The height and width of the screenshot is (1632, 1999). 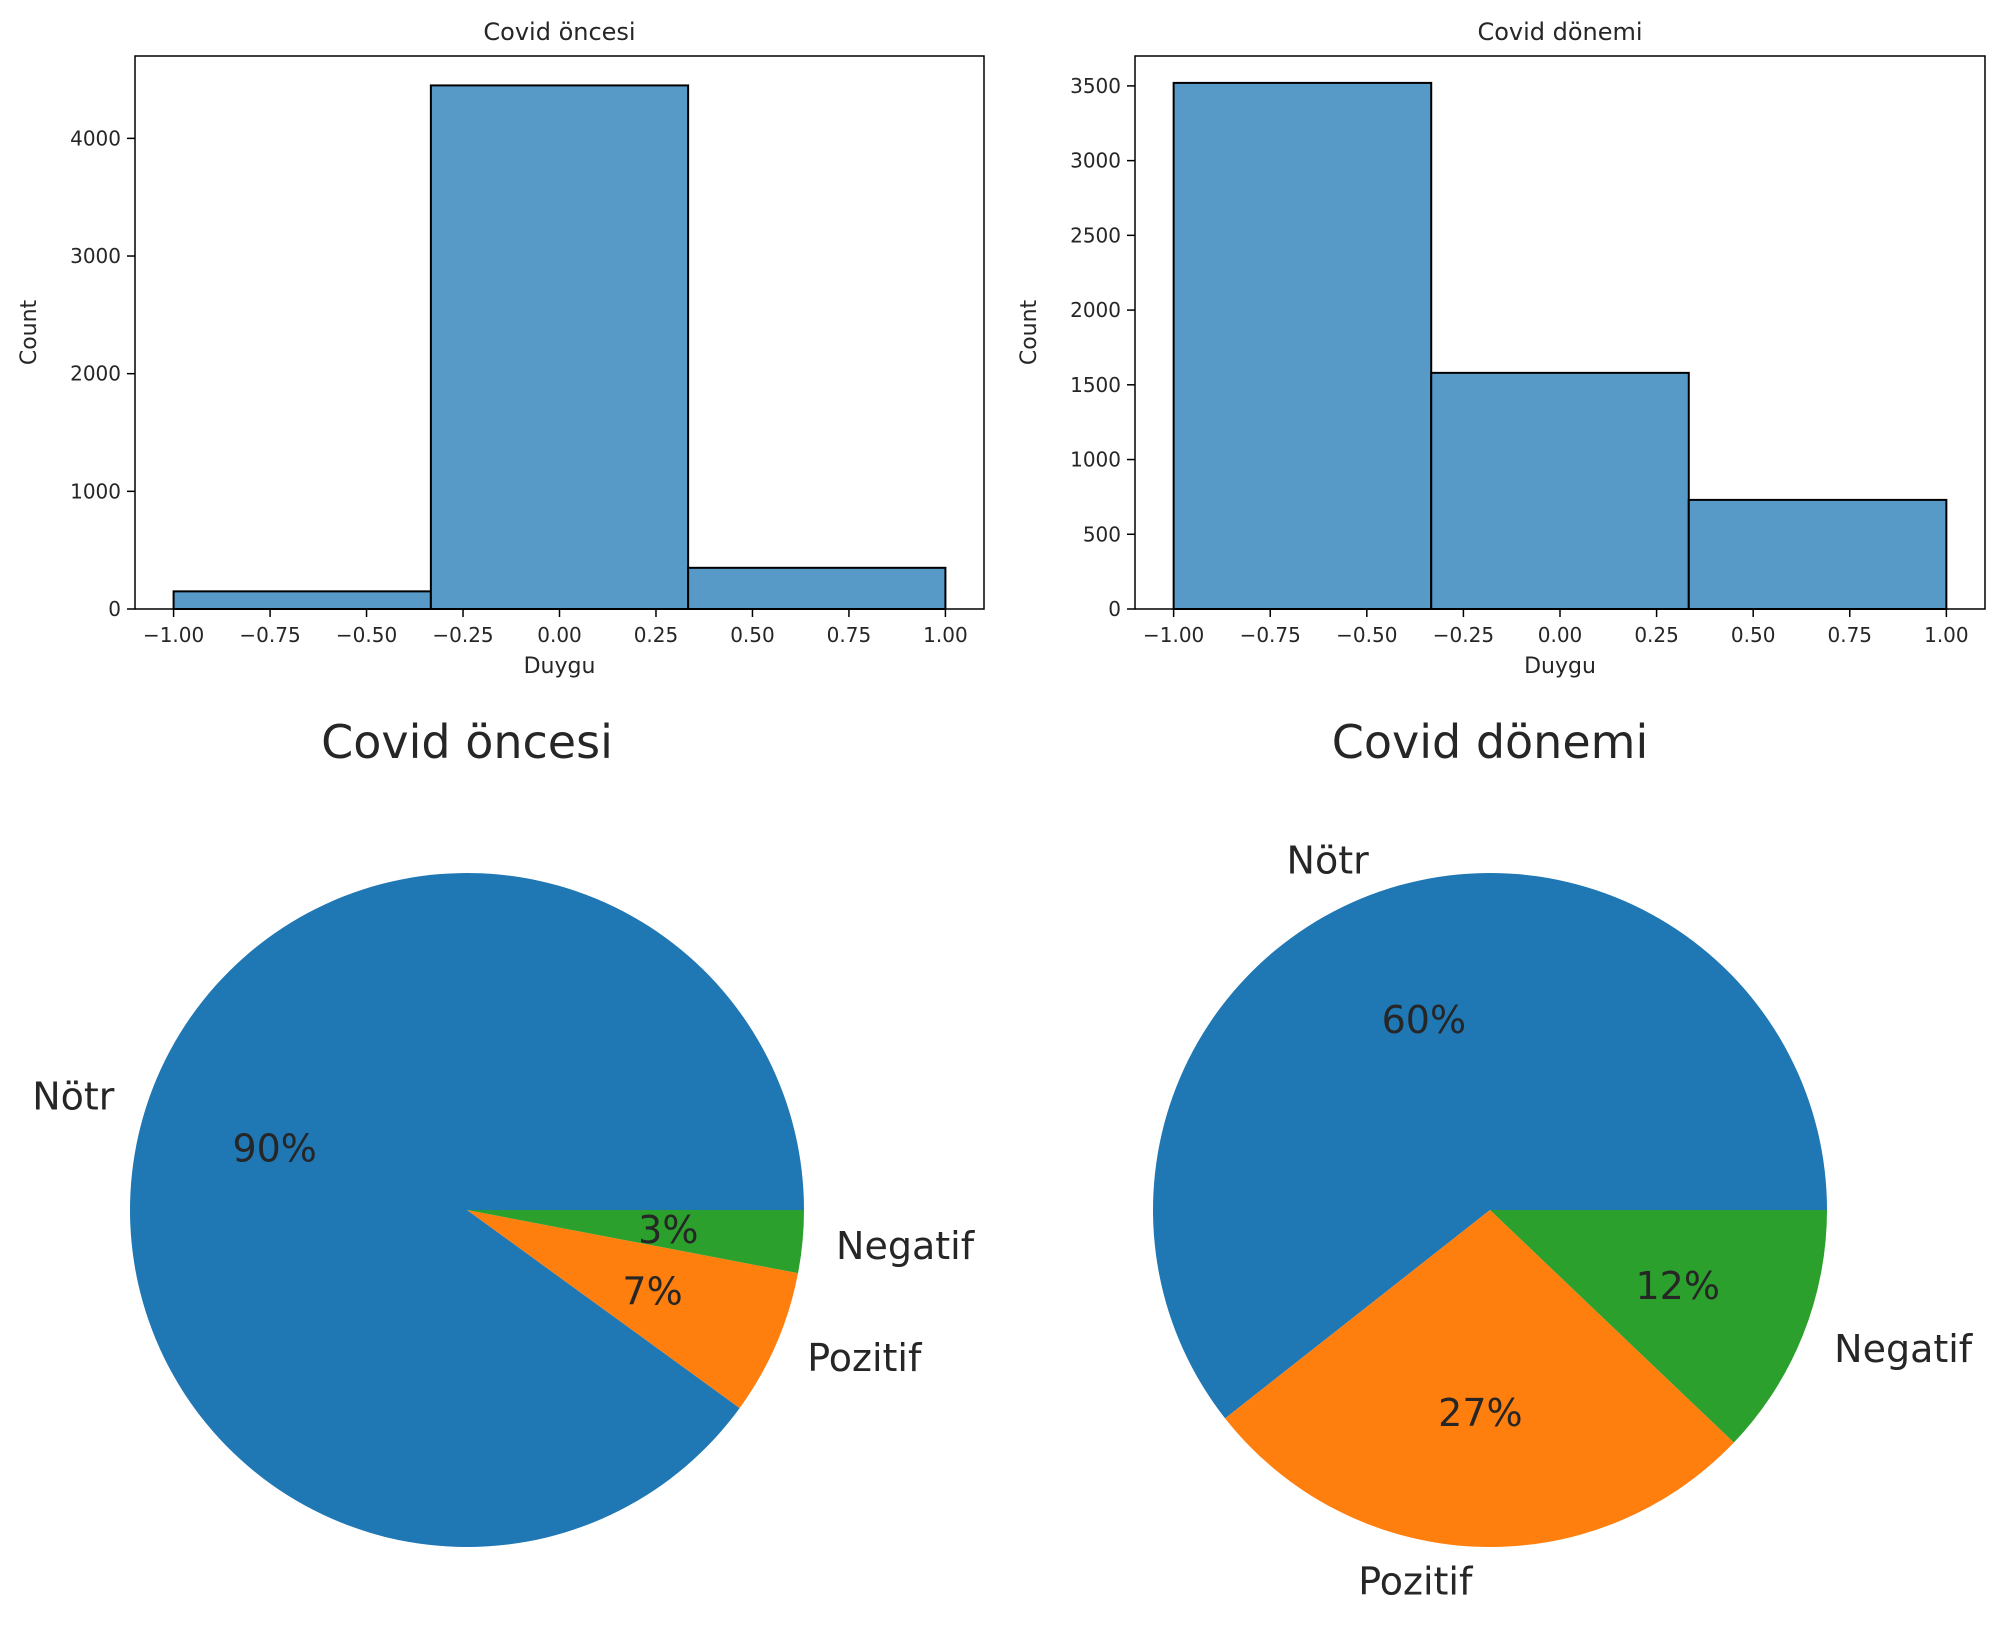 What do you see at coordinates (1677, 1286) in the screenshot?
I see `slice-percent-label: 12%` at bounding box center [1677, 1286].